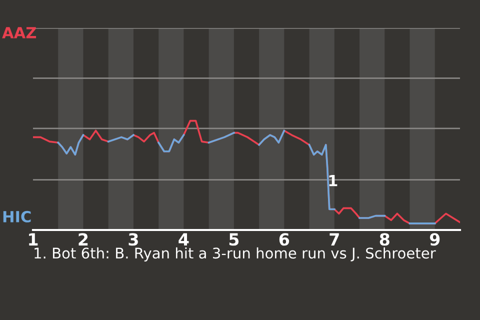 The height and width of the screenshot is (320, 480). I want to click on x-tick-label: 7, so click(334, 239).